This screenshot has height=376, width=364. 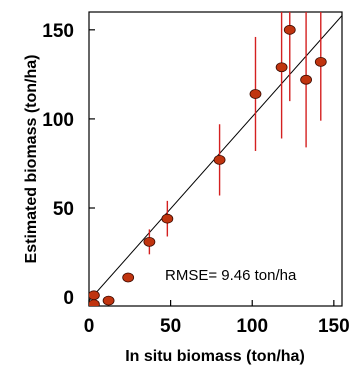 What do you see at coordinates (63, 209) in the screenshot?
I see `y-tick-label: 50` at bounding box center [63, 209].